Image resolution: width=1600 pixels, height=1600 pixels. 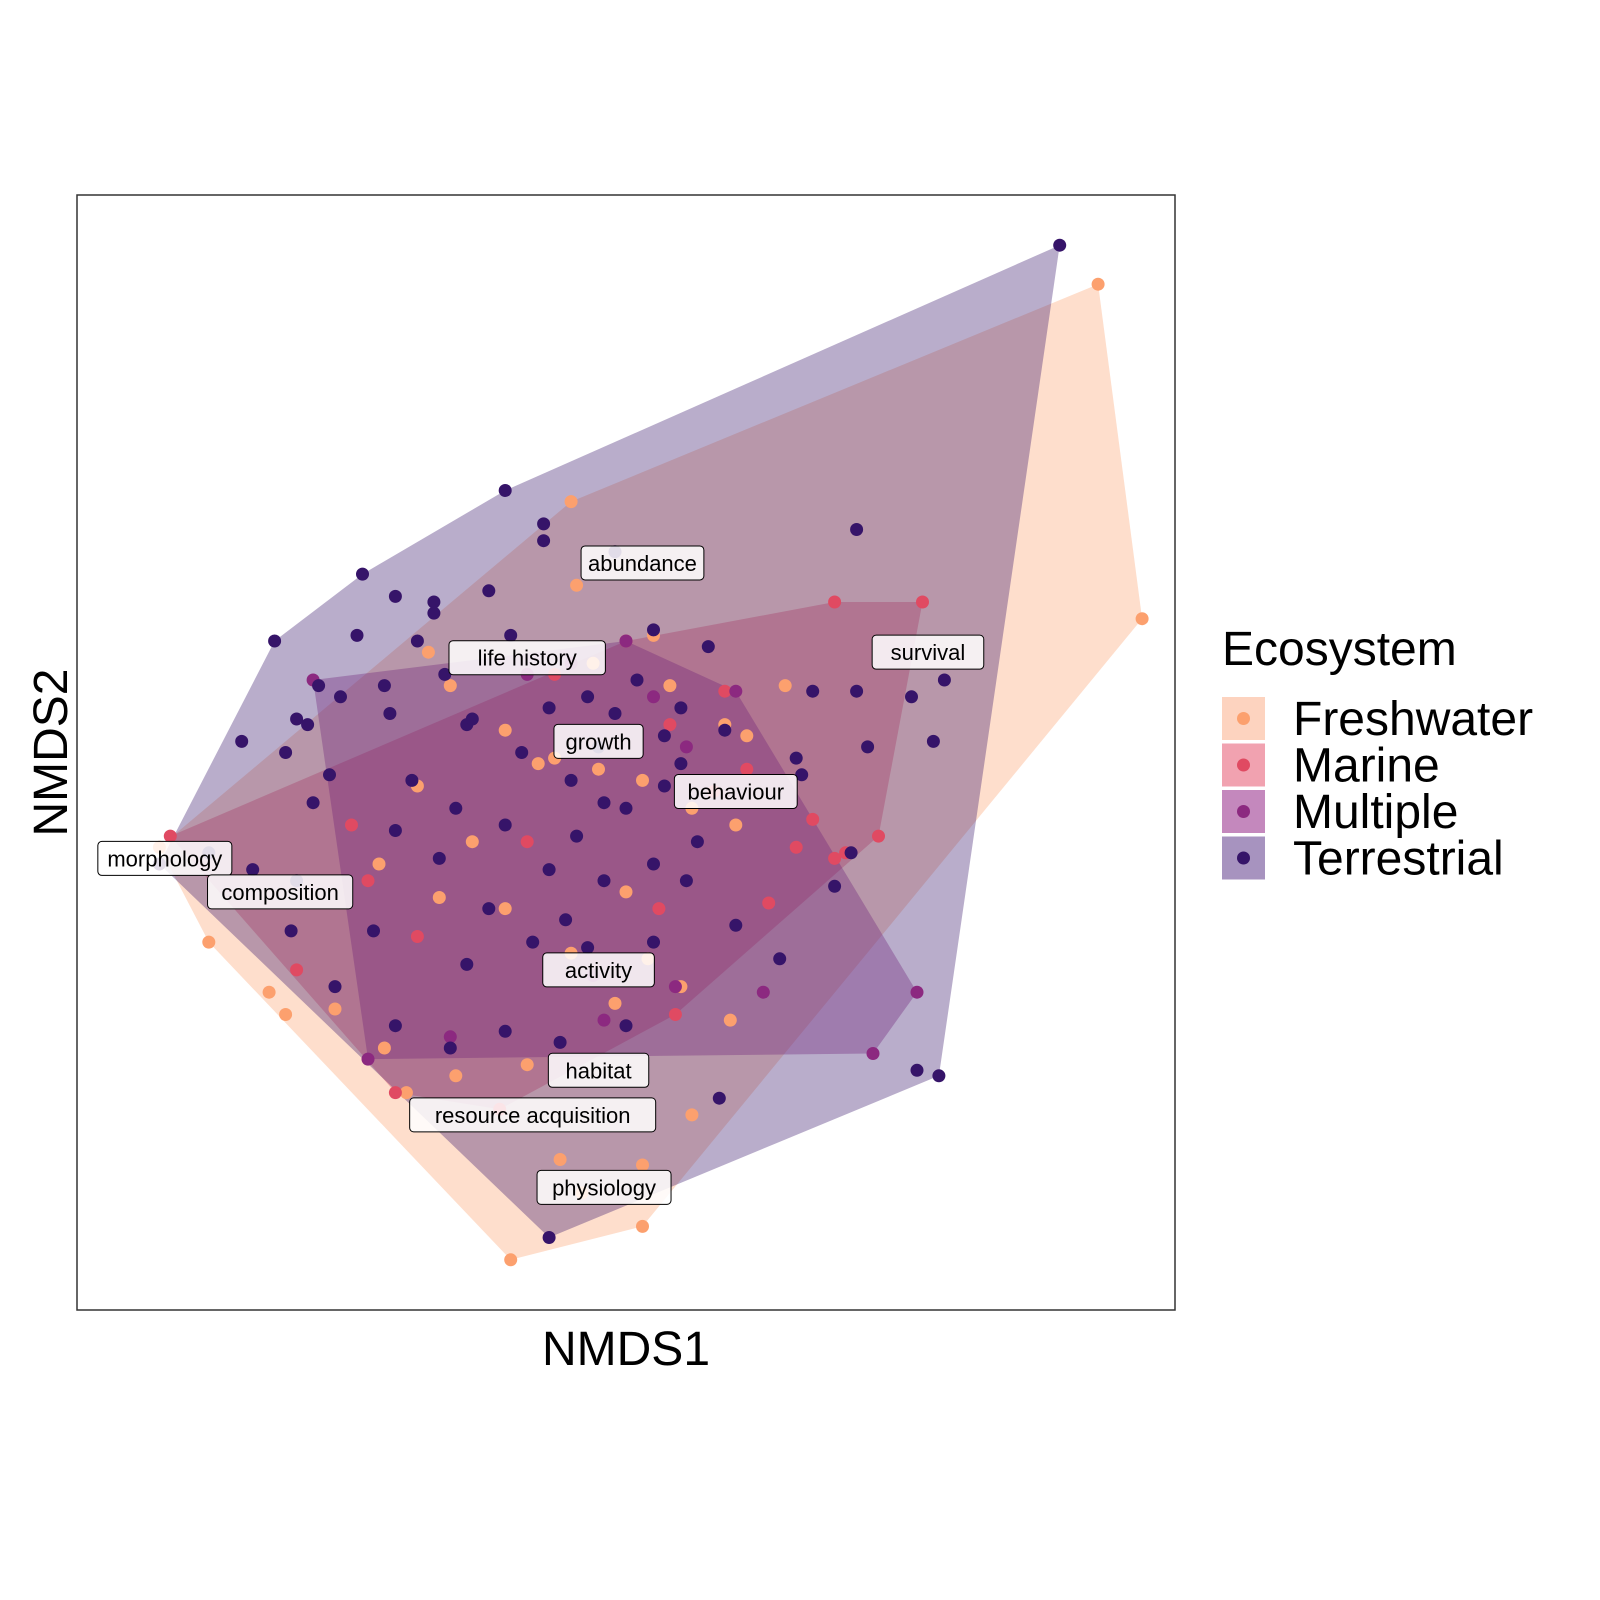 What do you see at coordinates (1243, 811) in the screenshot?
I see `legend-dot-multiple` at bounding box center [1243, 811].